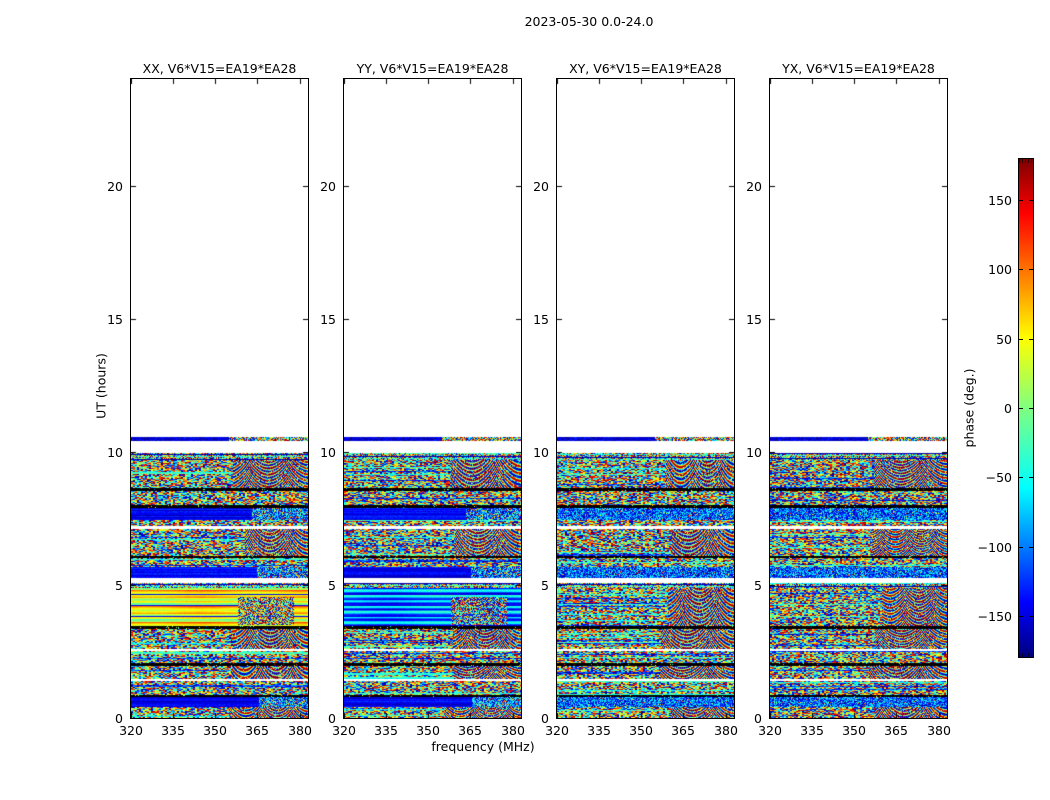 The image size is (1050, 800). What do you see at coordinates (858, 68) in the screenshot?
I see `panel-title-yx: YX, V6*V15=EA19*EA28` at bounding box center [858, 68].